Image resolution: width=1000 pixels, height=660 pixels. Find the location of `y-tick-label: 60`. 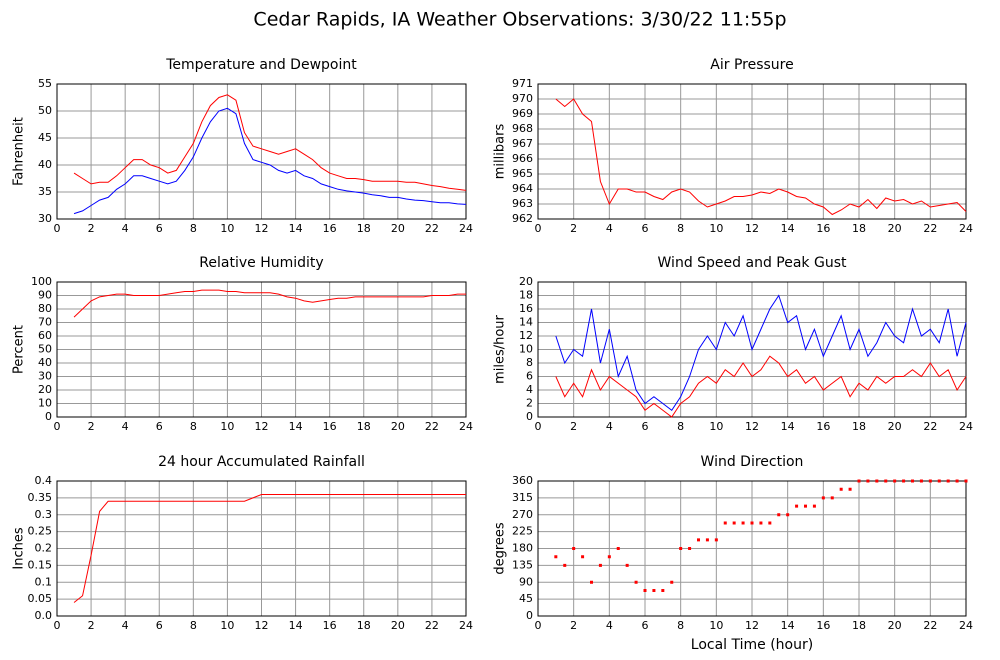

y-tick-label: 60 is located at coordinates (45, 335).